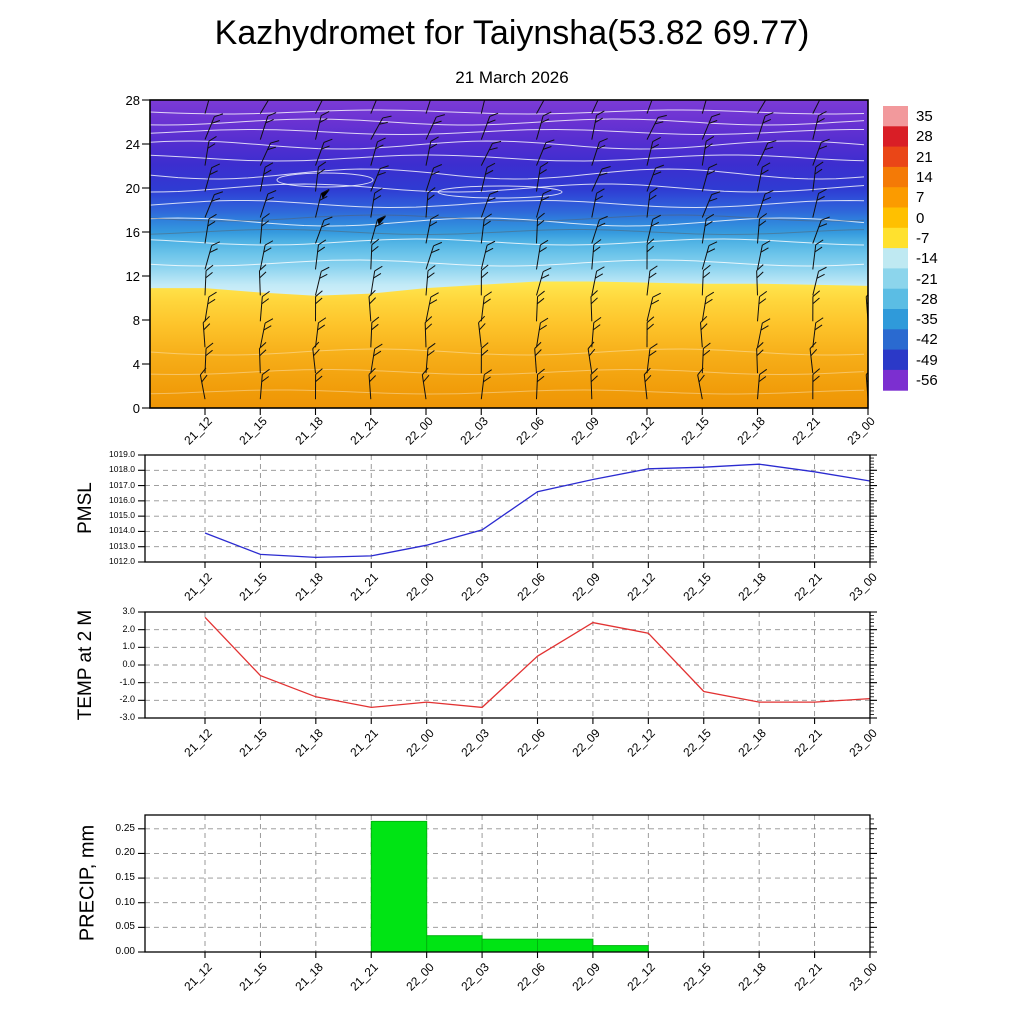  Describe the element at coordinates (136, 320) in the screenshot. I see `height-ytick-8: 8` at that location.